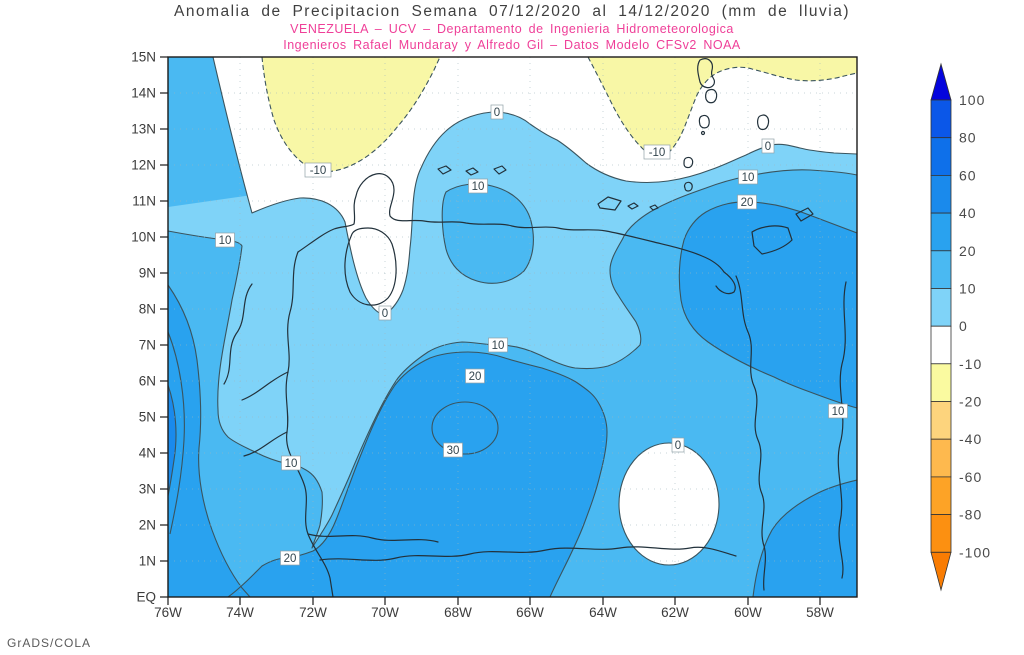 This screenshot has width=1024, height=655. I want to click on x-axis-label: 68W, so click(458, 612).